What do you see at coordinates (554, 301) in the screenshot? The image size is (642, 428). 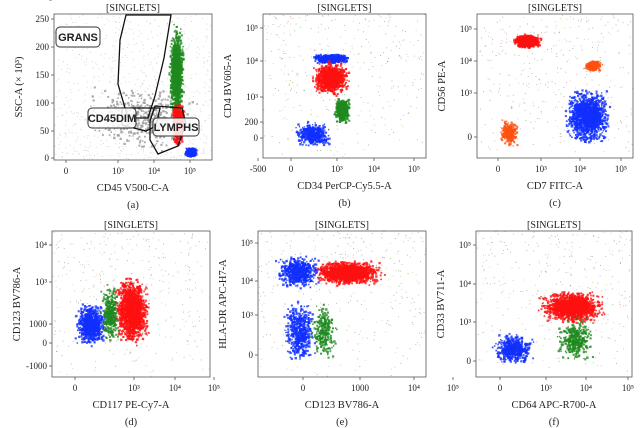 I see `event-points` at bounding box center [554, 301].